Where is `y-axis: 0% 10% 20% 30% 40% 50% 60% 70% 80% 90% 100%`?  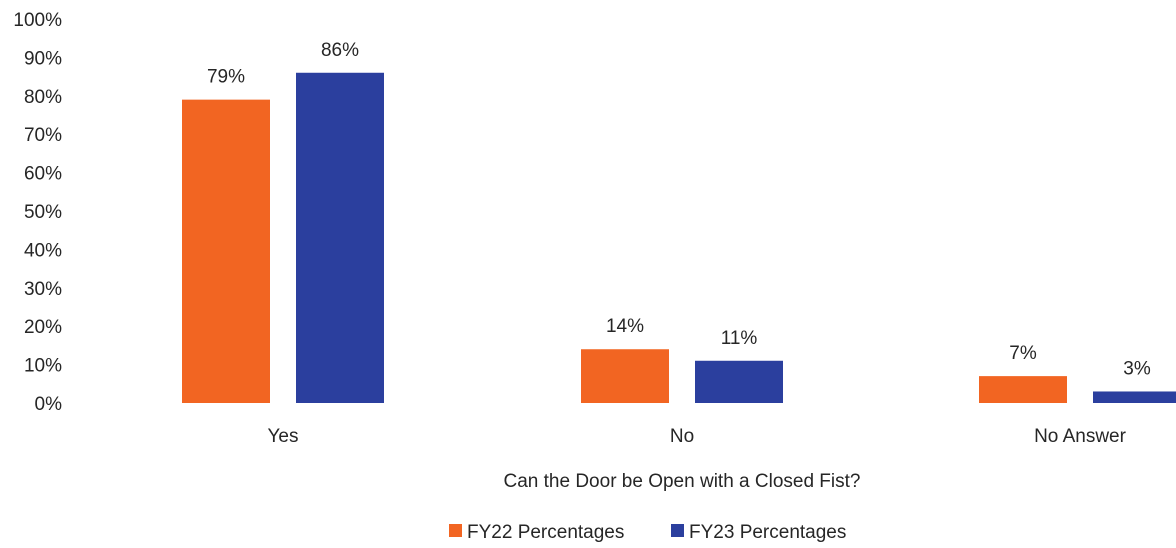 y-axis: 0% 10% 20% 30% 40% 50% 60% 70% 80% 90% 100% is located at coordinates (37, 212).